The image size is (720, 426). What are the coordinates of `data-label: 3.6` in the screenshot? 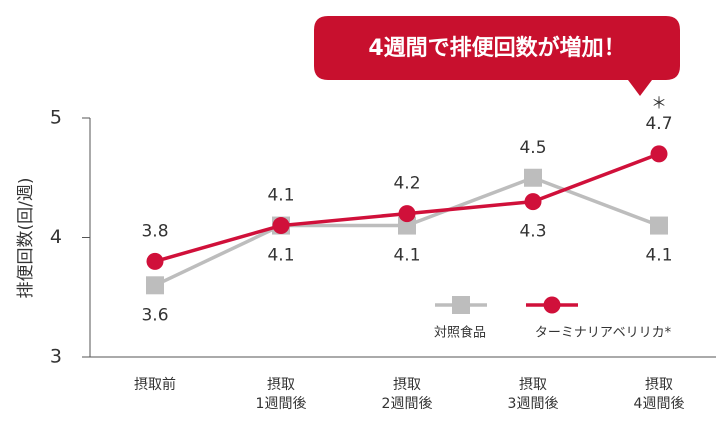 It's located at (154, 315).